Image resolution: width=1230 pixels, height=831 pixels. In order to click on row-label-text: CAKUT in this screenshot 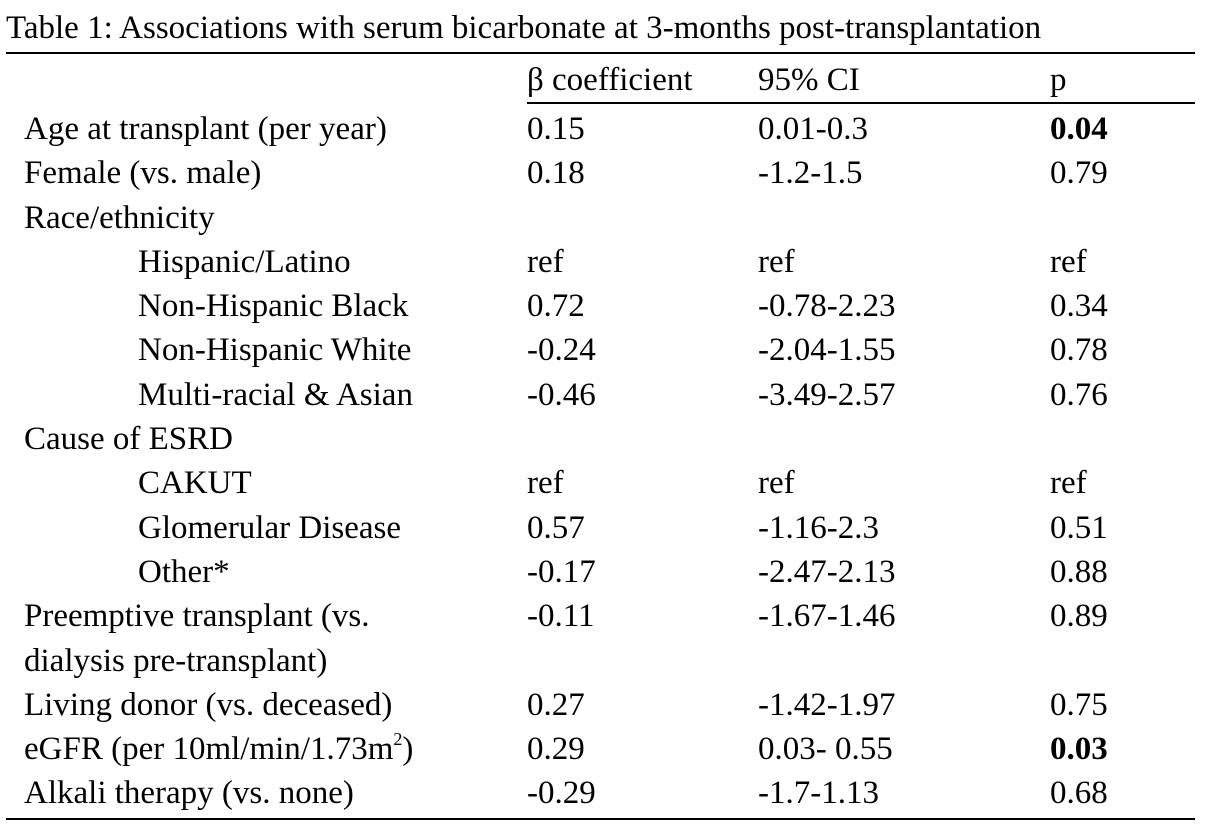, I will do `click(195, 483)`.